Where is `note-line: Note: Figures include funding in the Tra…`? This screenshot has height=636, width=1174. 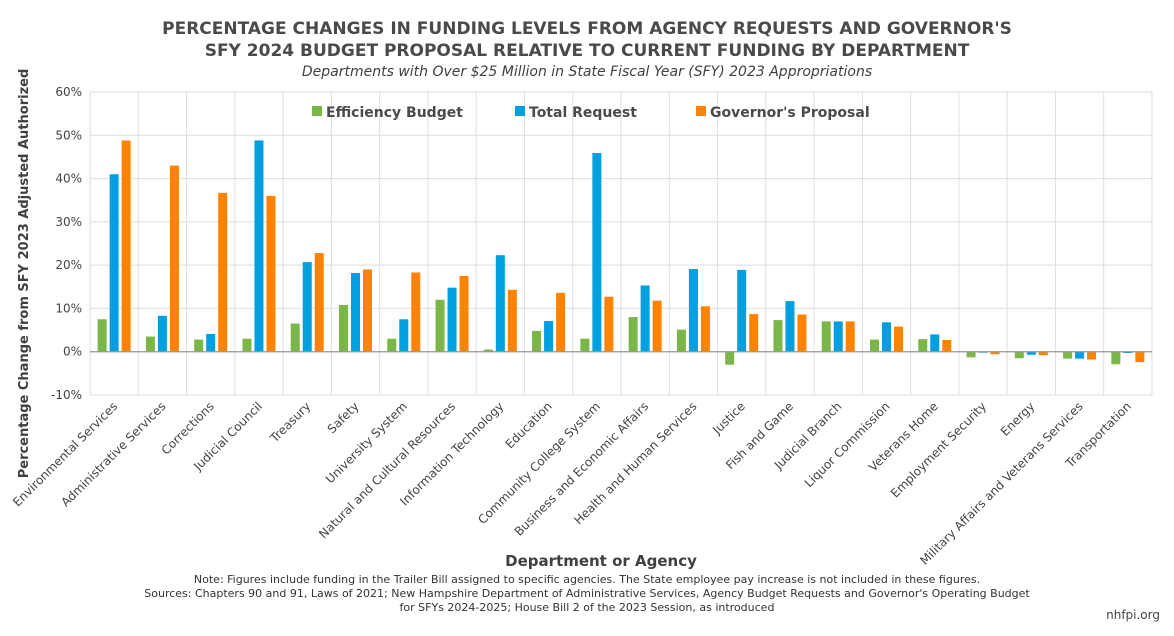
note-line: Note: Figures include funding in the Tra… is located at coordinates (587, 579).